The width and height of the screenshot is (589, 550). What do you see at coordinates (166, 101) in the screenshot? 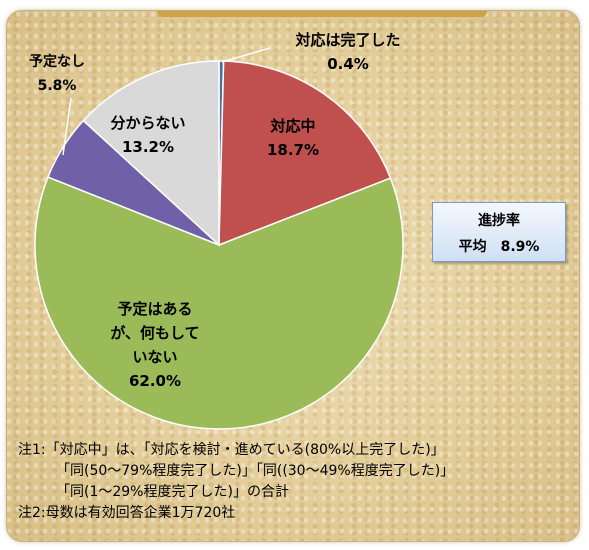
I see `leader-lines` at bounding box center [166, 101].